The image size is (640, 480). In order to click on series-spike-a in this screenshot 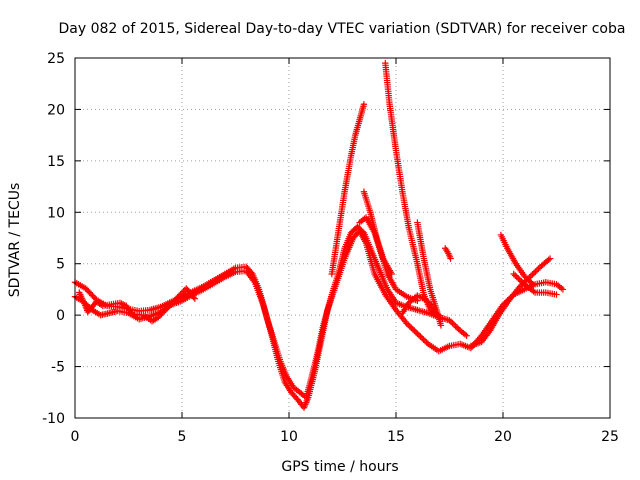, I will do `click(348, 189)`.